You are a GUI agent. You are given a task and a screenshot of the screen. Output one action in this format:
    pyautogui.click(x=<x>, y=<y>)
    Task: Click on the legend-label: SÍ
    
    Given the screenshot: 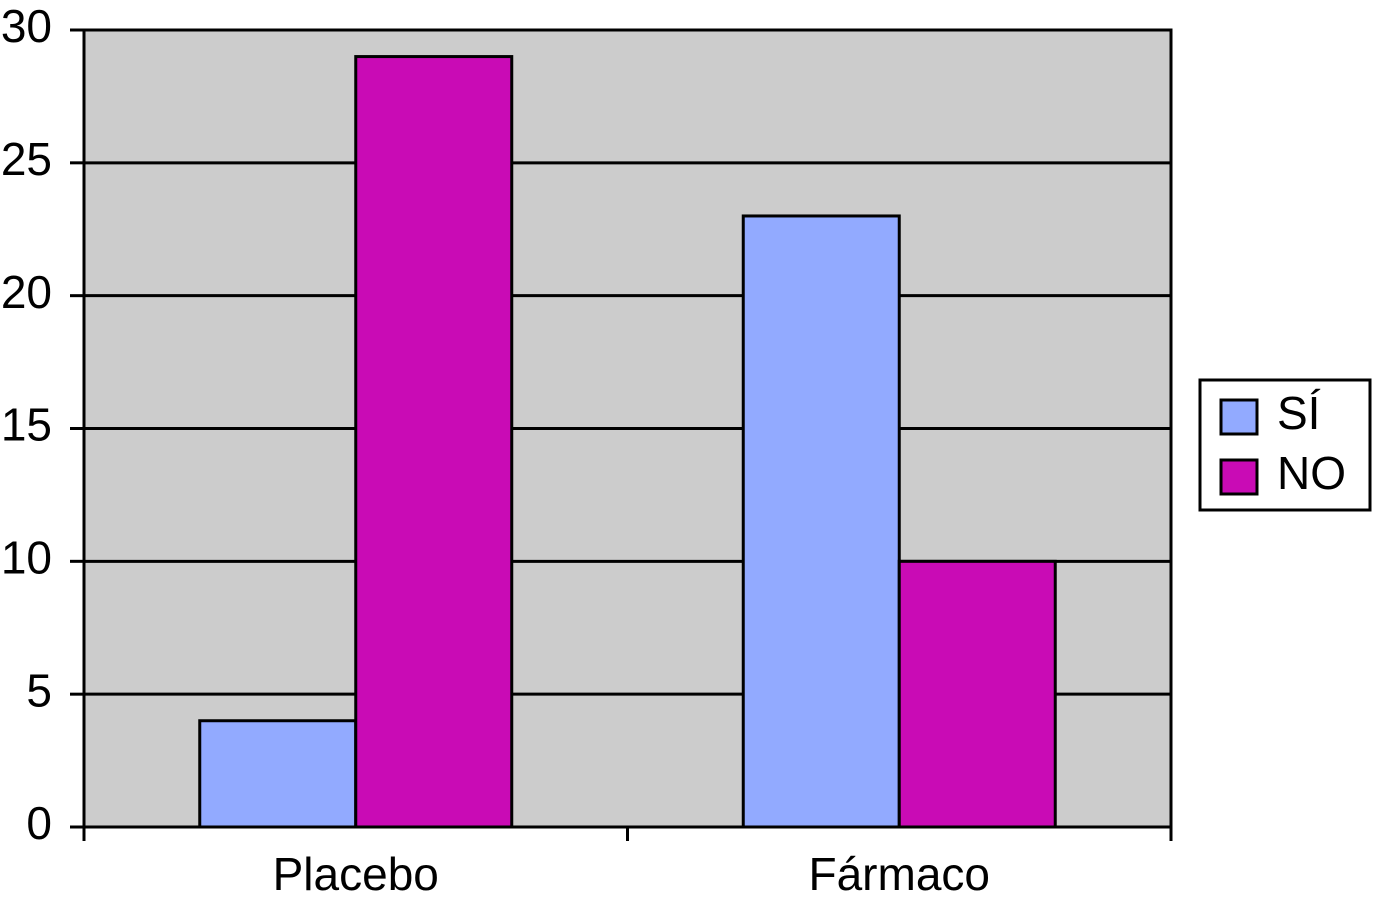 What is the action you would take?
    pyautogui.click(x=1299, y=413)
    